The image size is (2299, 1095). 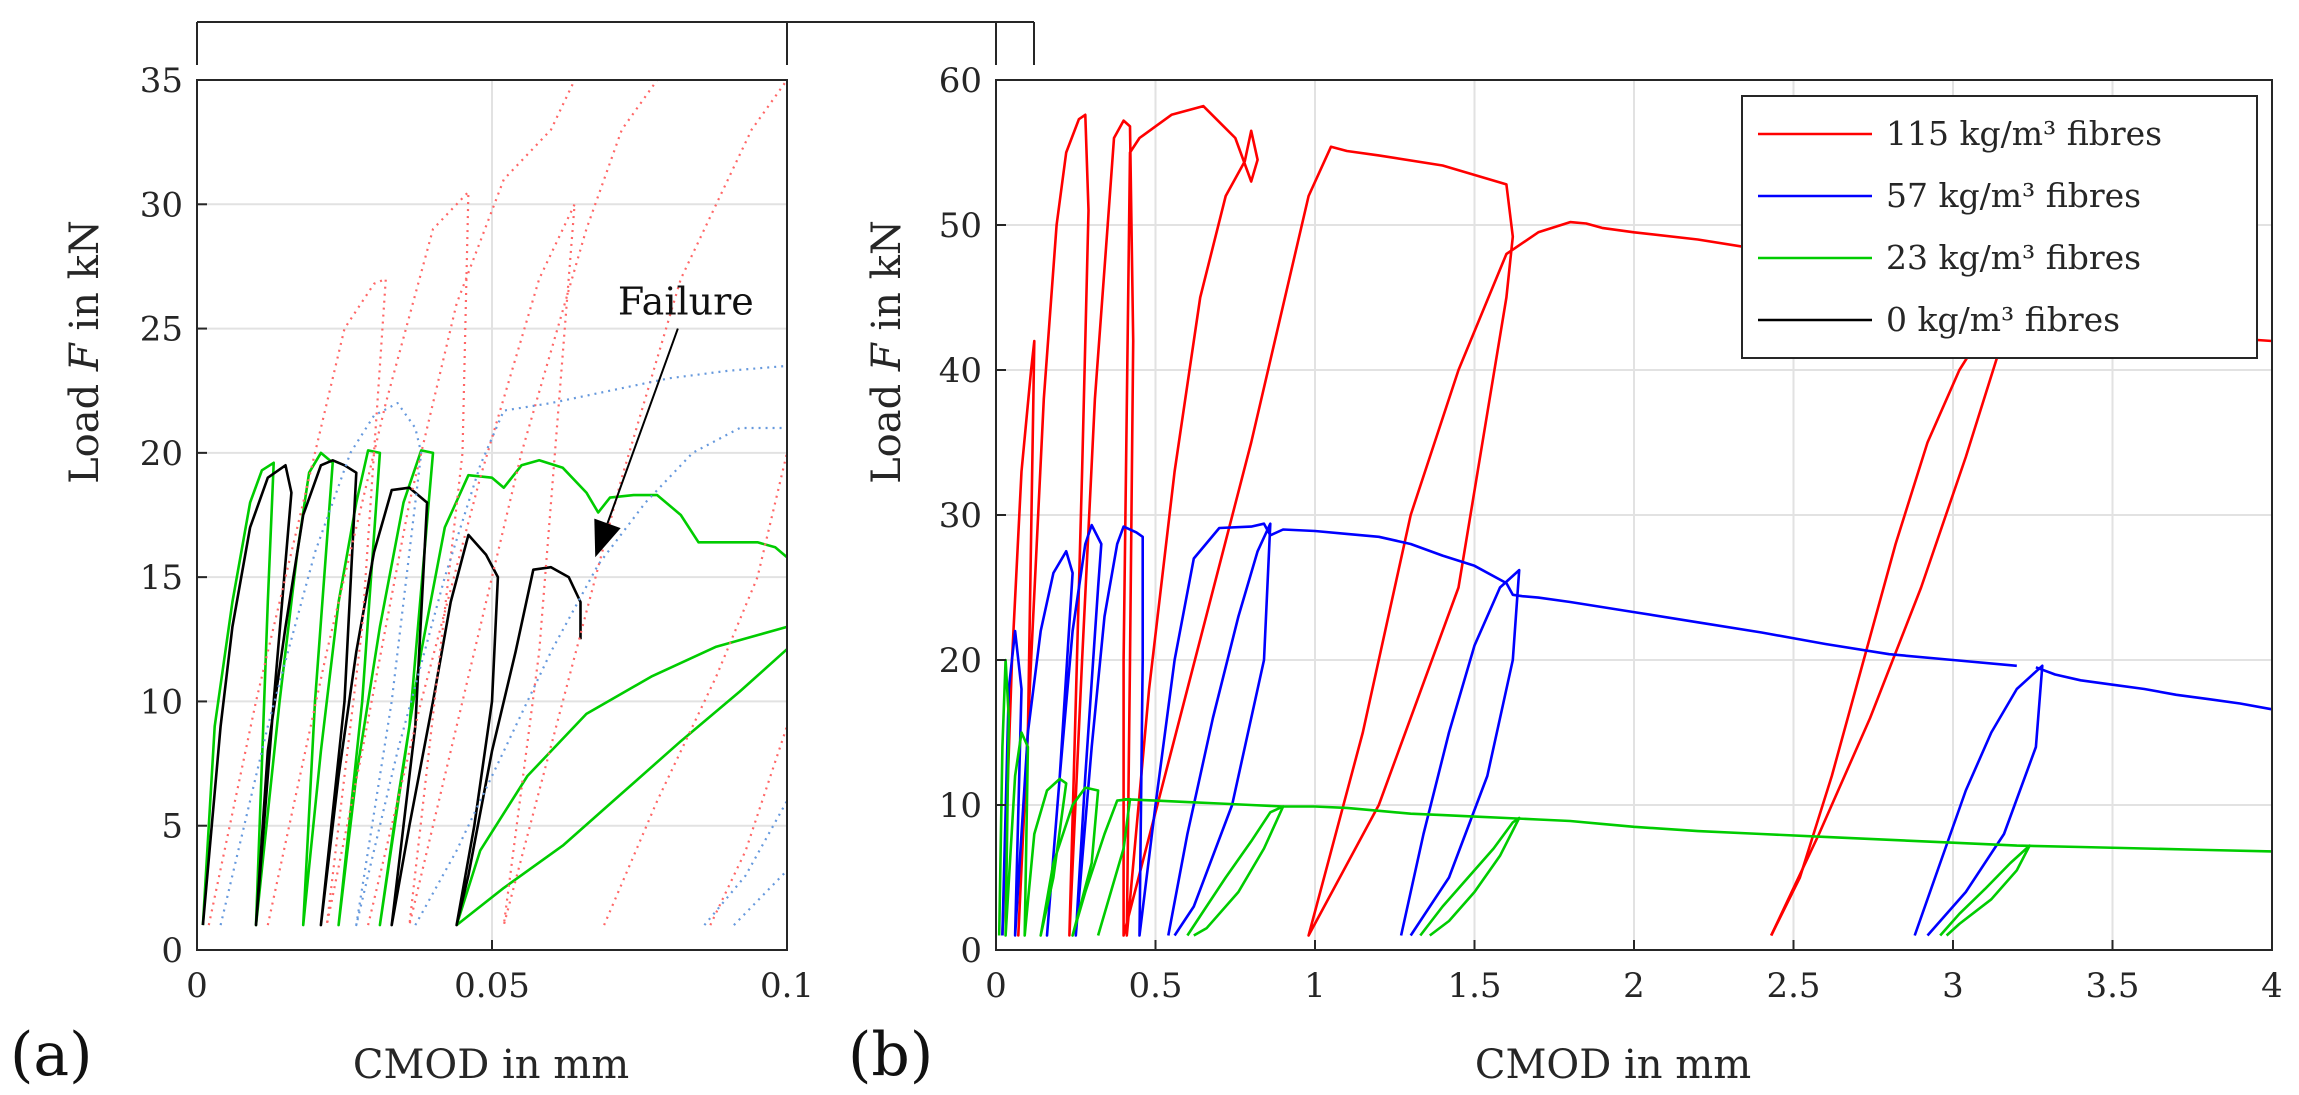 What do you see at coordinates (960, 806) in the screenshot?
I see `b-ytick-label: 10` at bounding box center [960, 806].